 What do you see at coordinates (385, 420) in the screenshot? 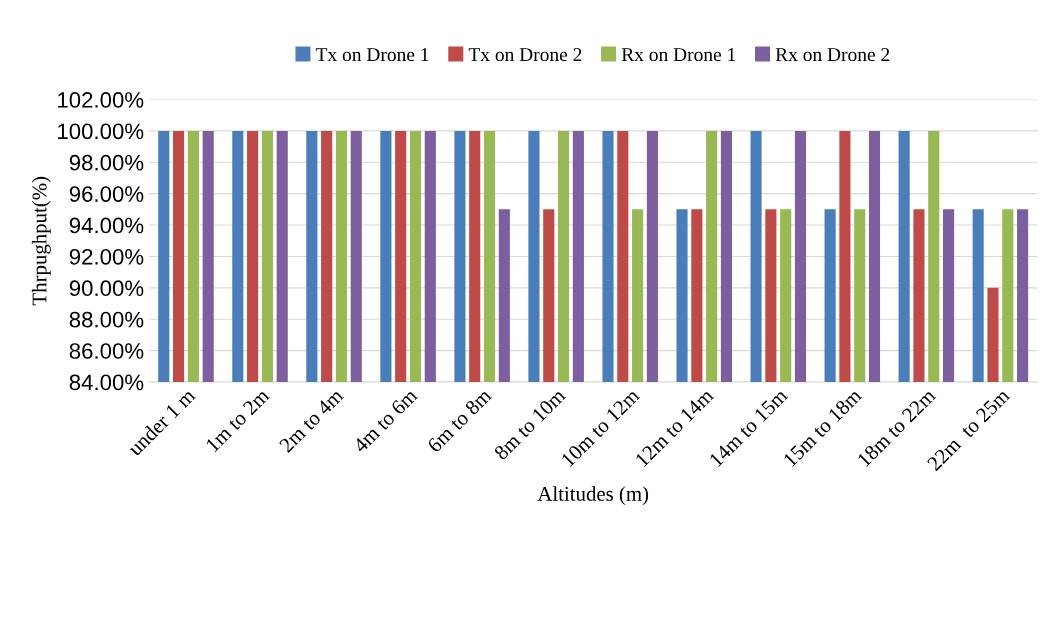
I see `x-tick-label: 4m to 6m` at bounding box center [385, 420].